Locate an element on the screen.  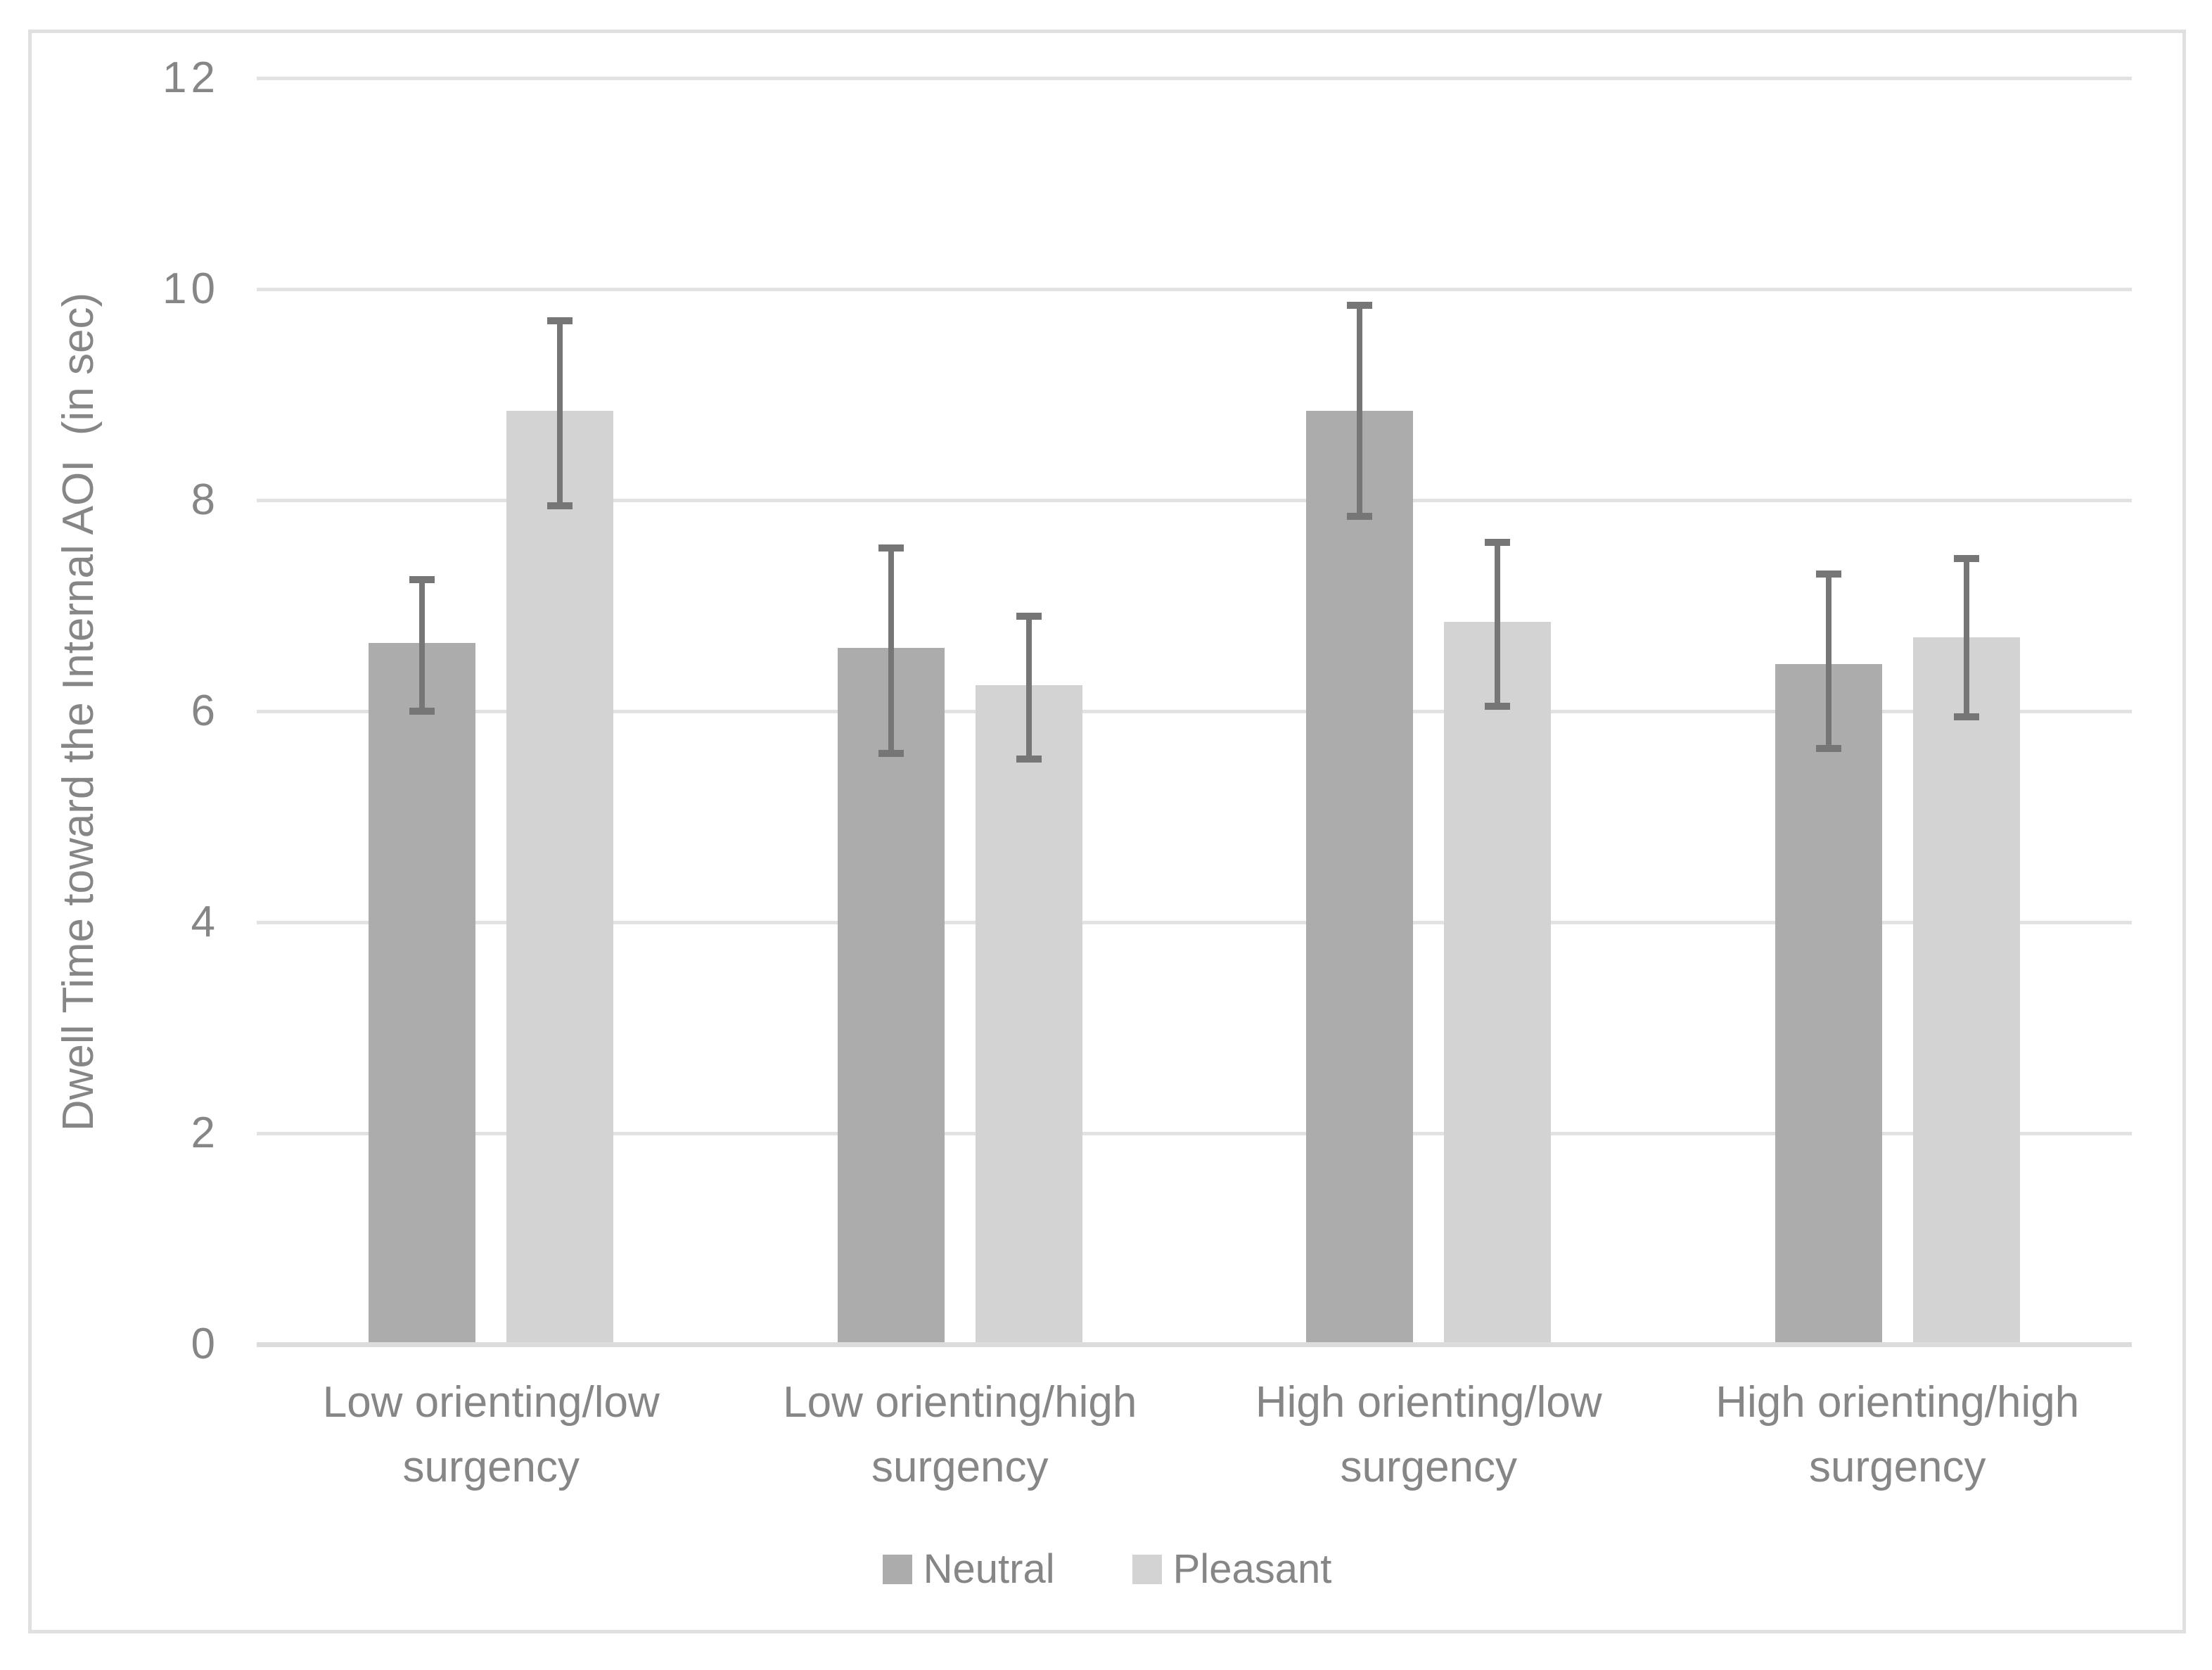
y-tick-label-0: 0 is located at coordinates (205, 1344).